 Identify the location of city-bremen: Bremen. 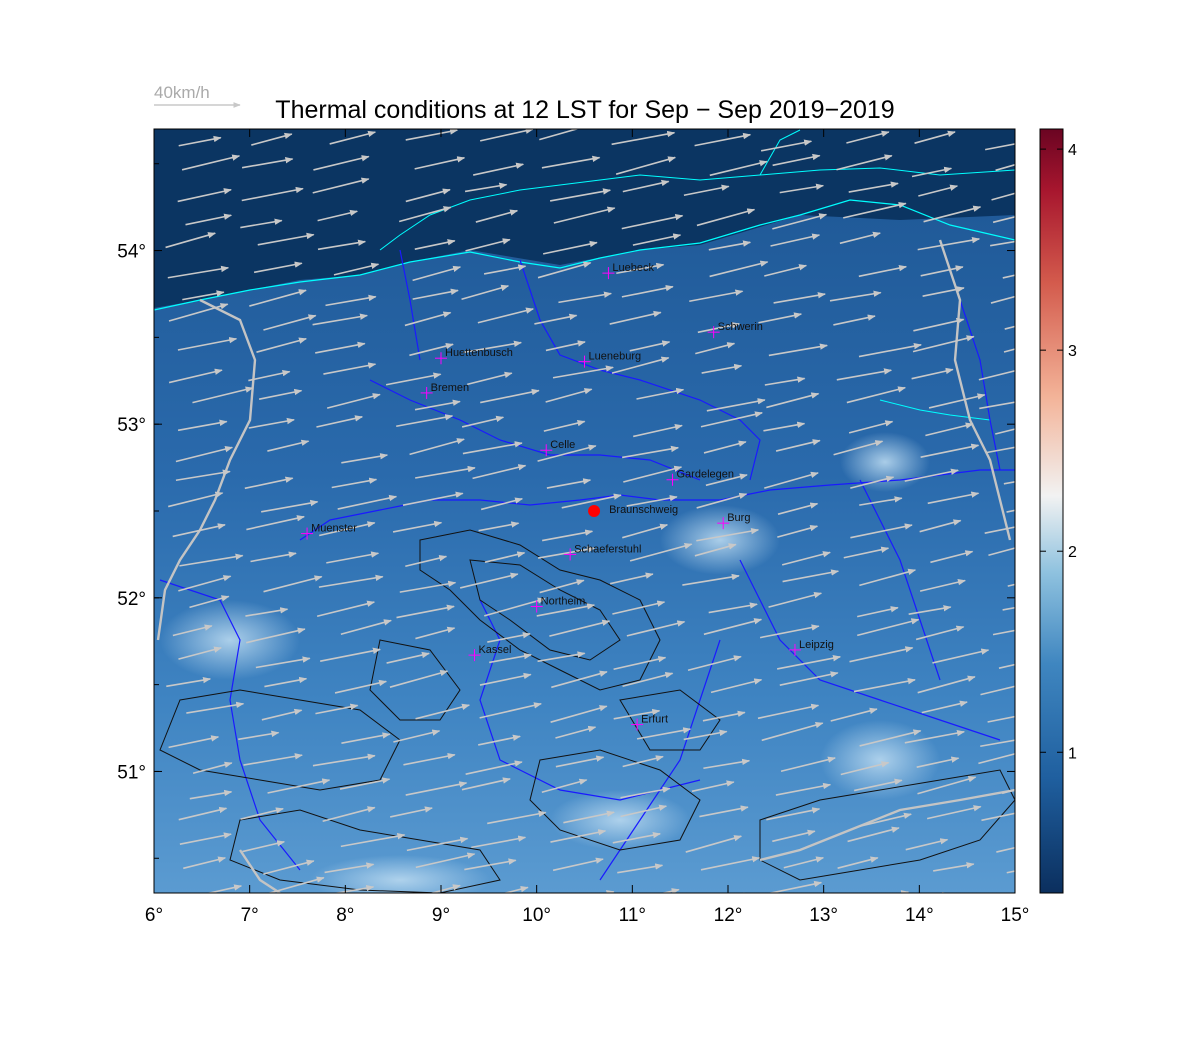
(445, 390).